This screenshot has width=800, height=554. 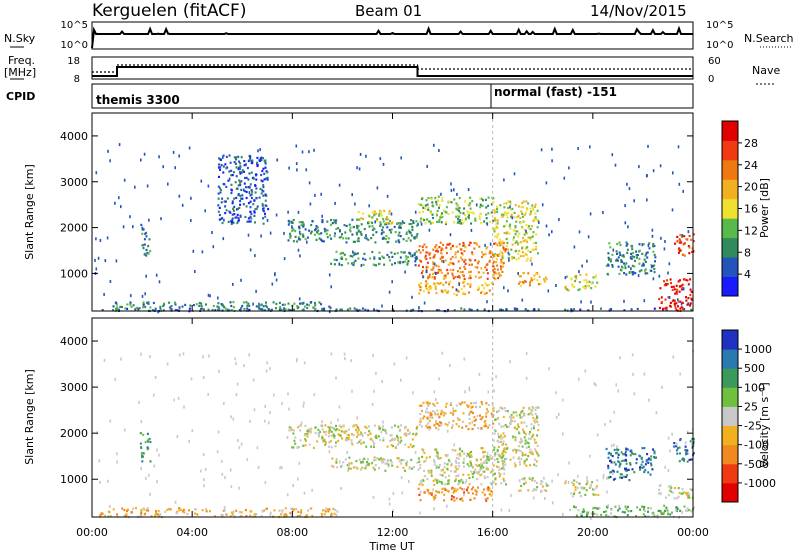 I want to click on power-colorbar-tick-label: 12, so click(x=751, y=230).